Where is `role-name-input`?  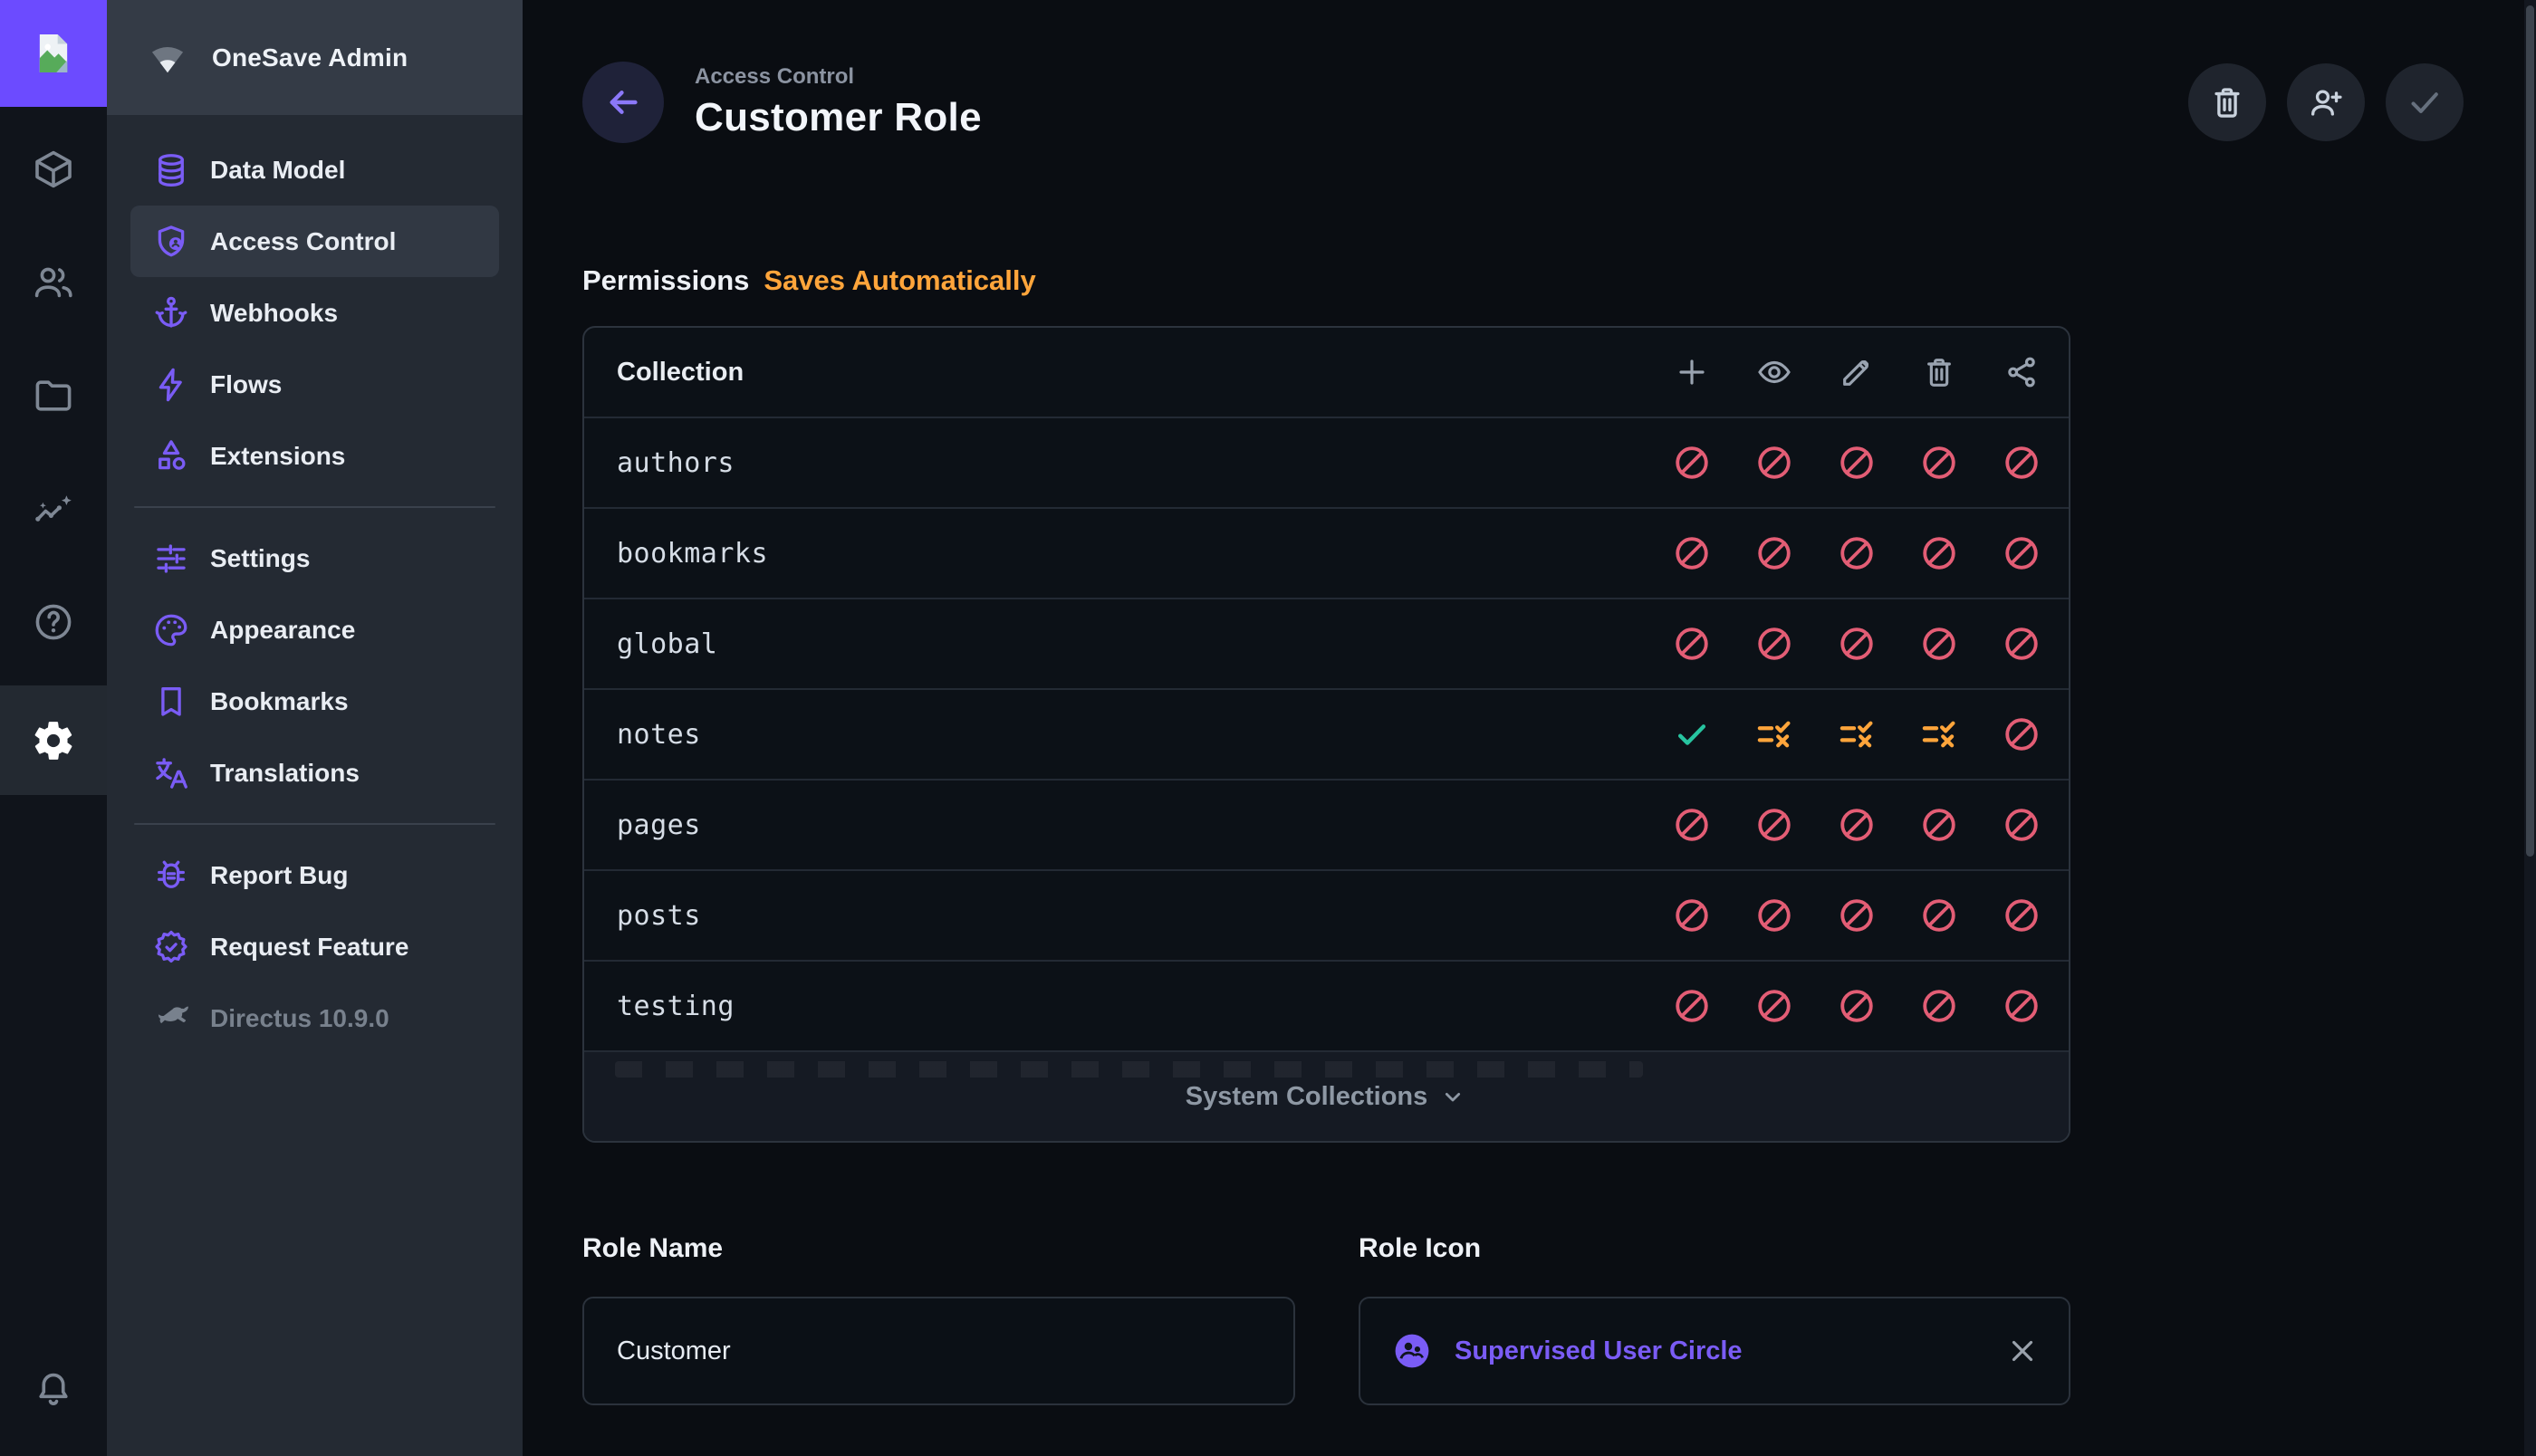
role-name-input is located at coordinates (938, 1351).